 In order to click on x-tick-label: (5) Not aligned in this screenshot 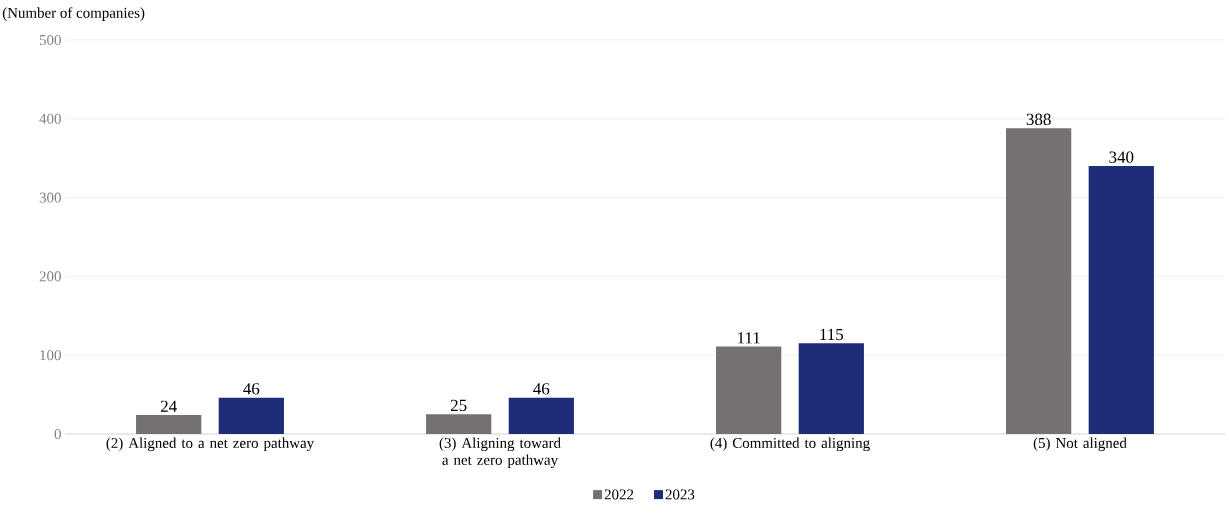, I will do `click(1080, 444)`.